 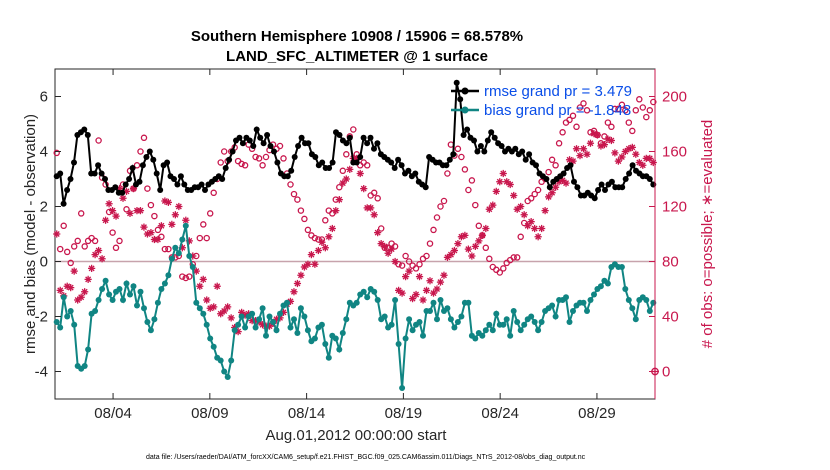 I want to click on y-left-tick-label: 6, so click(x=44, y=97).